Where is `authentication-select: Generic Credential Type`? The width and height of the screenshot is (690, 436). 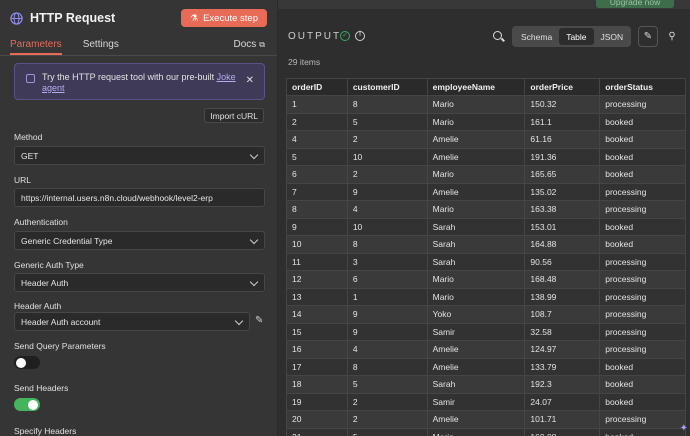 authentication-select: Generic Credential Type is located at coordinates (139, 240).